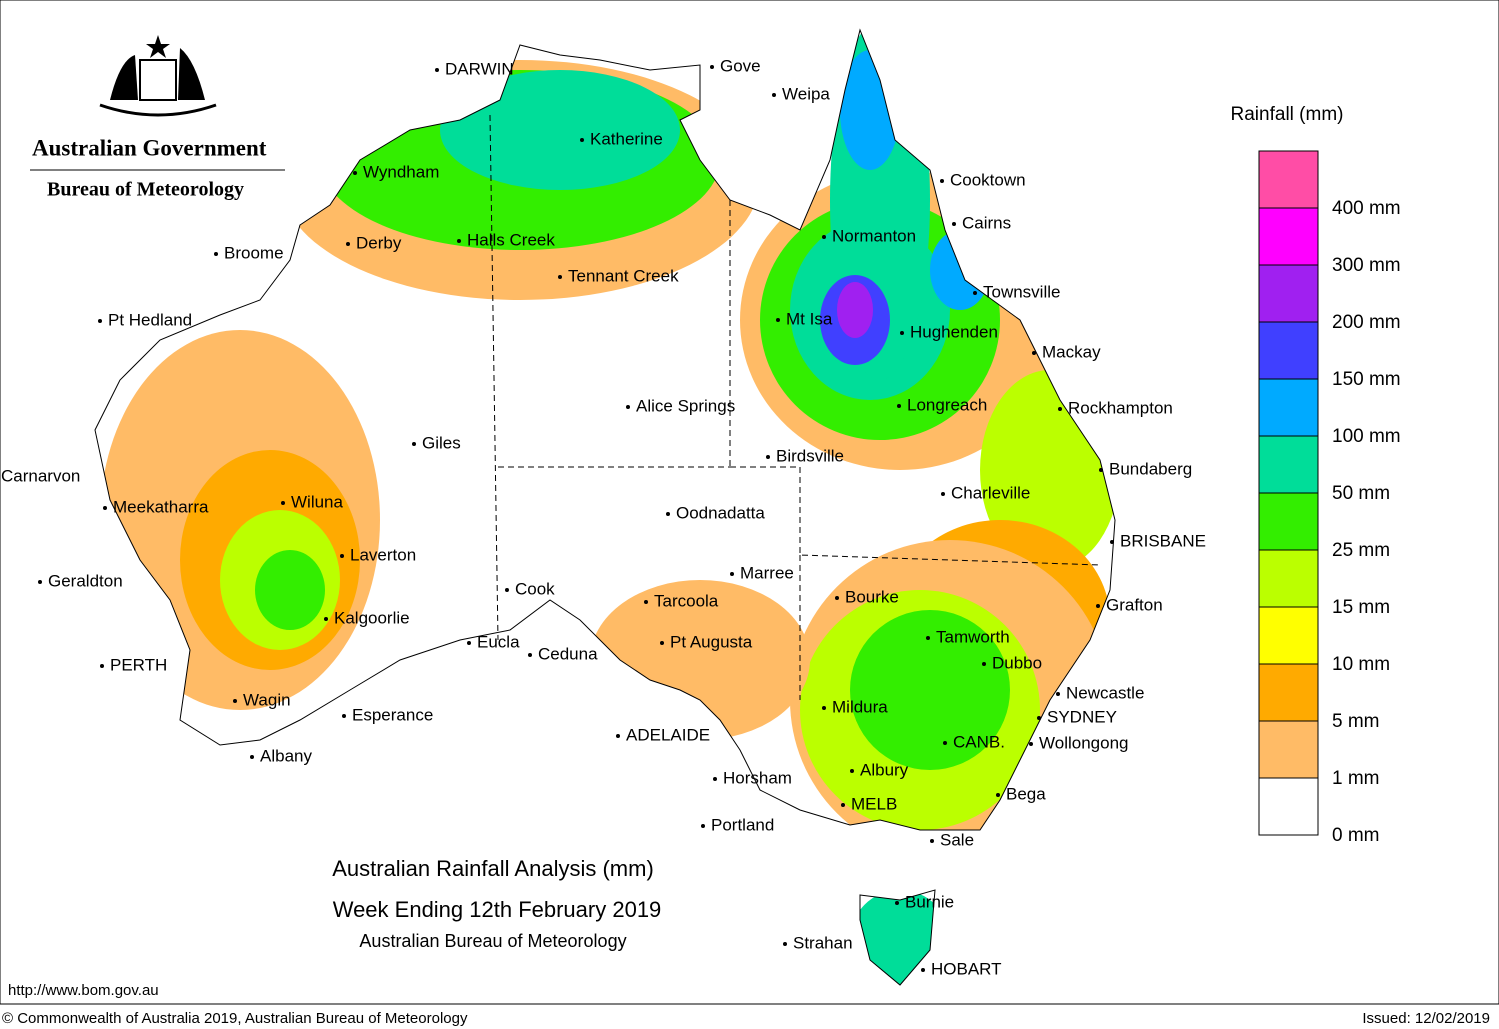  I want to click on place-label: Tamworth, so click(973, 636).